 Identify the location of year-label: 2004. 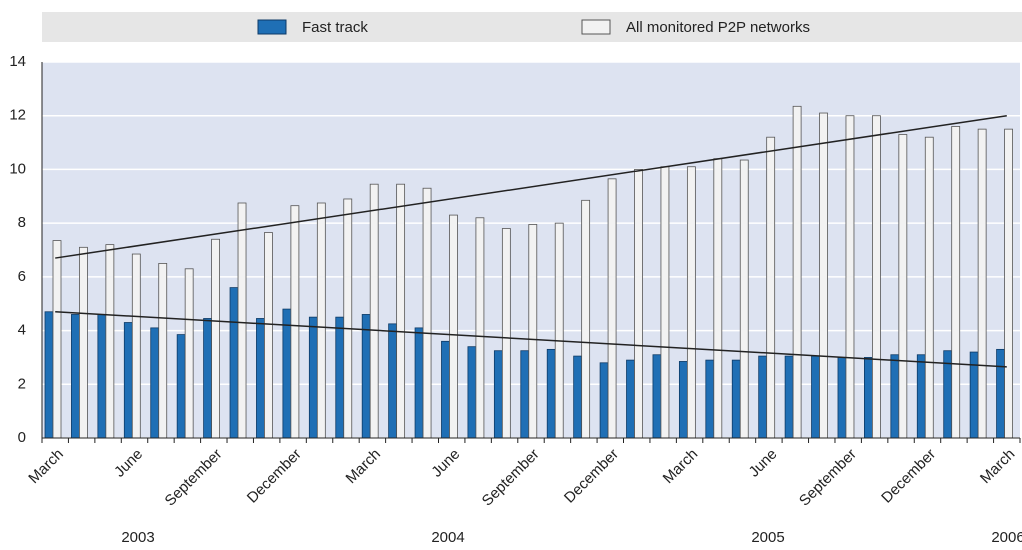
(447, 537).